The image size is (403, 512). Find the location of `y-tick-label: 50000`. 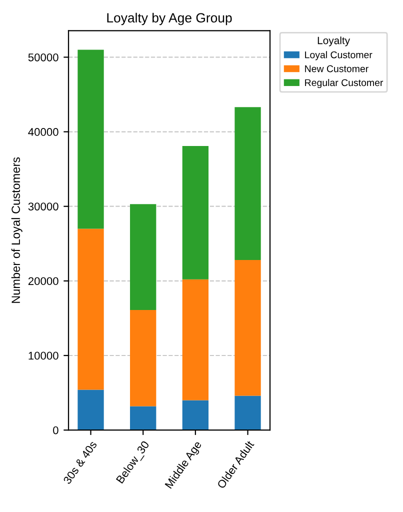

y-tick-label: 50000 is located at coordinates (43, 57).